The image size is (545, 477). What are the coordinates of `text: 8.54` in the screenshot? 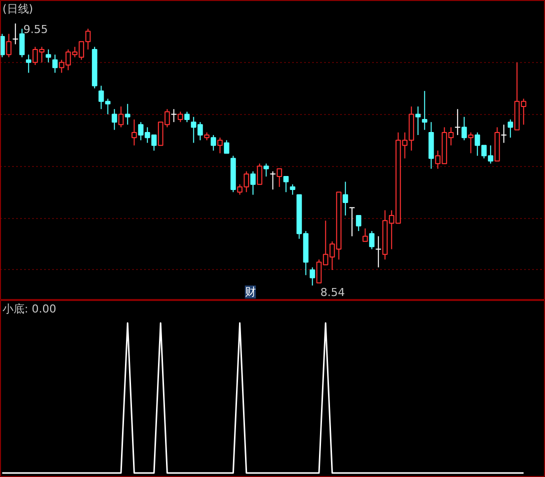 It's located at (332, 292).